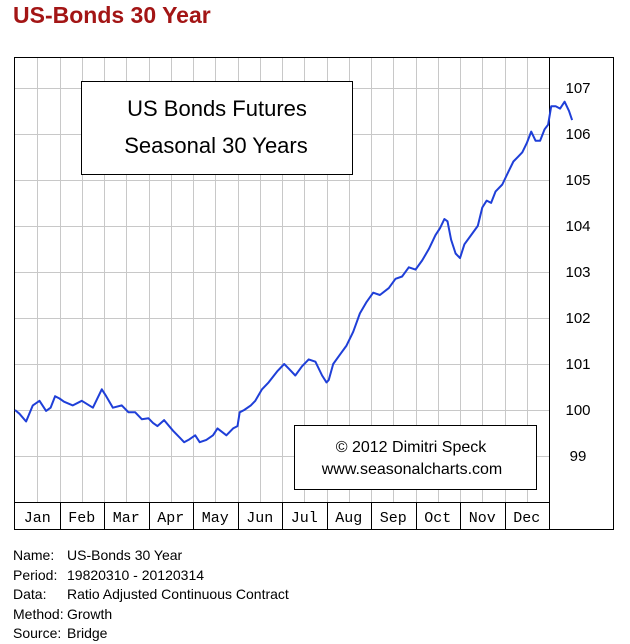  I want to click on page-title: US-Bonds 30 Year, so click(112, 15).